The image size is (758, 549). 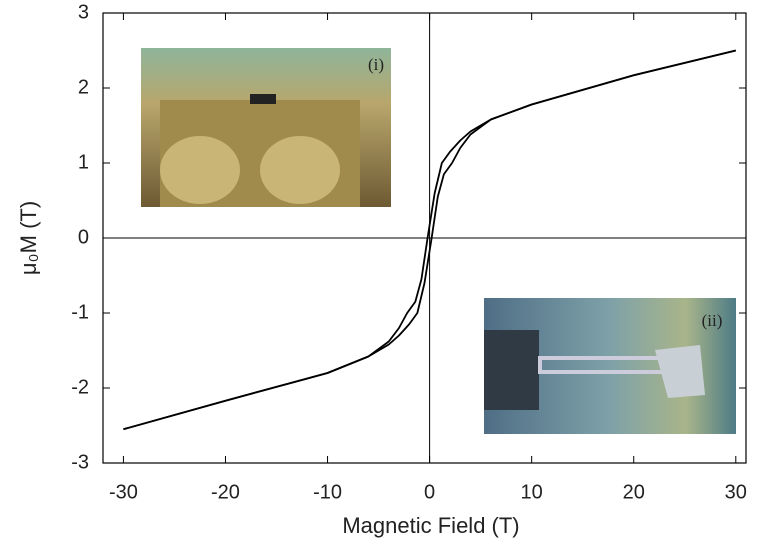 What do you see at coordinates (430, 525) in the screenshot?
I see `x-axis-label: Magnetic Field (T)` at bounding box center [430, 525].